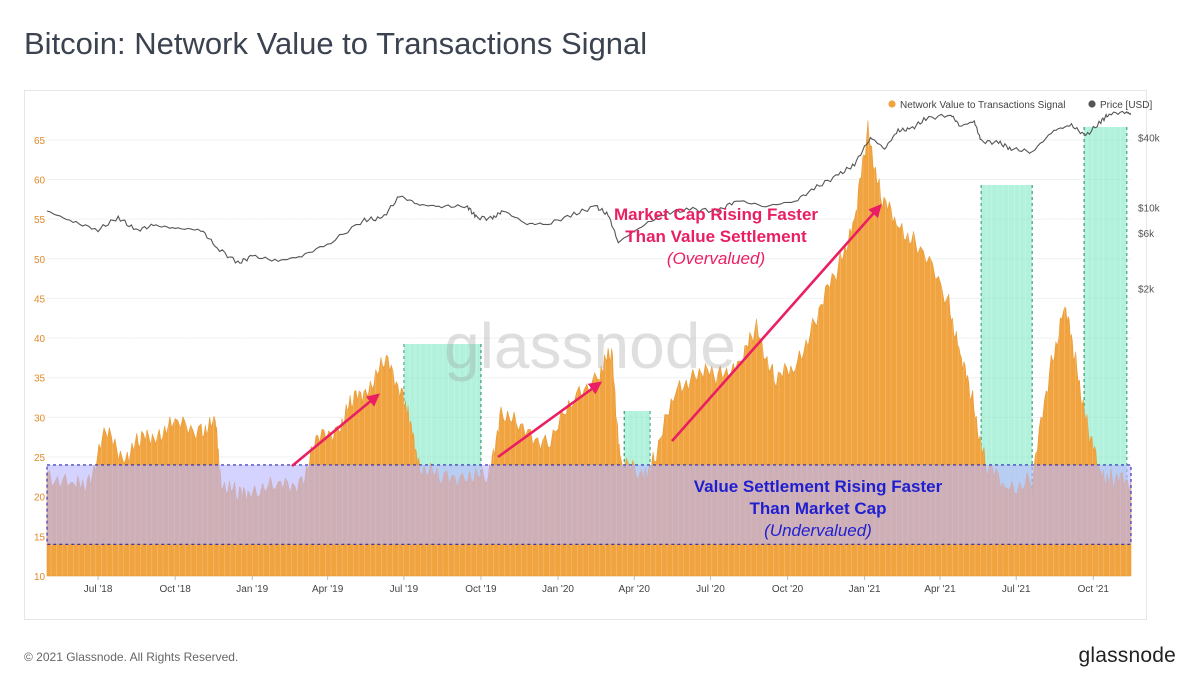 The image size is (1200, 689). I want to click on y-left-tick-label: 65, so click(40, 141).